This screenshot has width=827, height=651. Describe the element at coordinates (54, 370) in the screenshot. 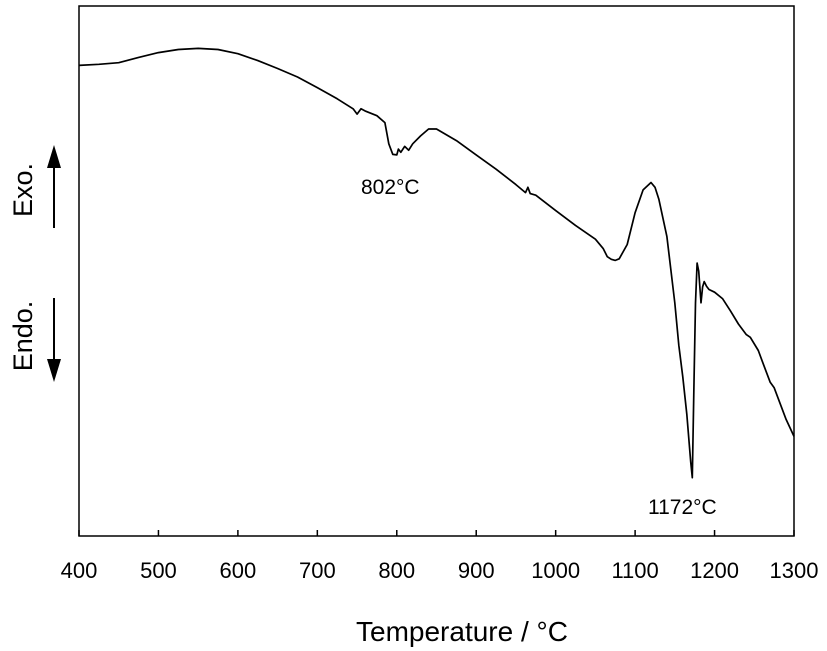

I see `endo-arrowhead-icon` at that location.